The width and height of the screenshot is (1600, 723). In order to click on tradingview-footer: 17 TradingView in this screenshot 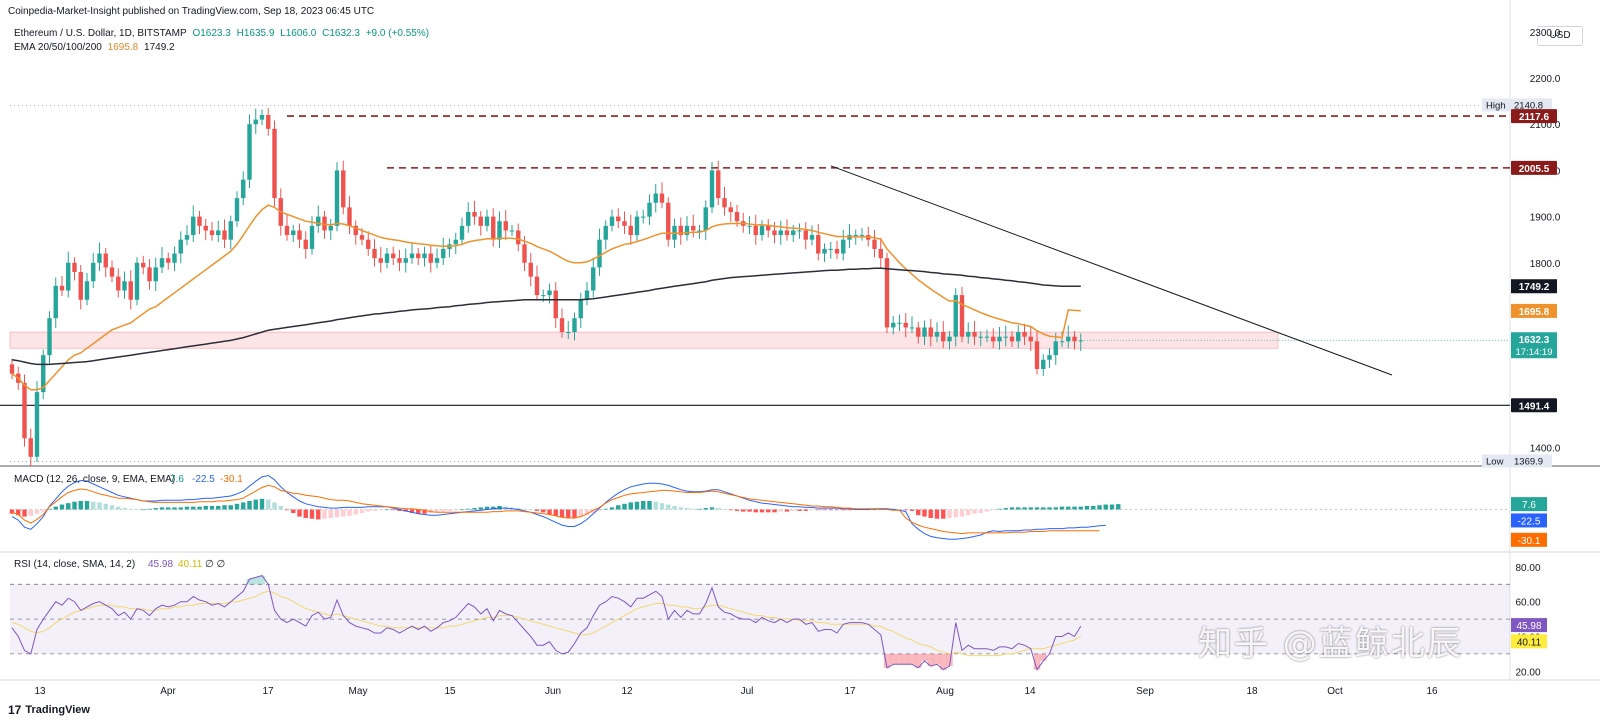, I will do `click(49, 710)`.